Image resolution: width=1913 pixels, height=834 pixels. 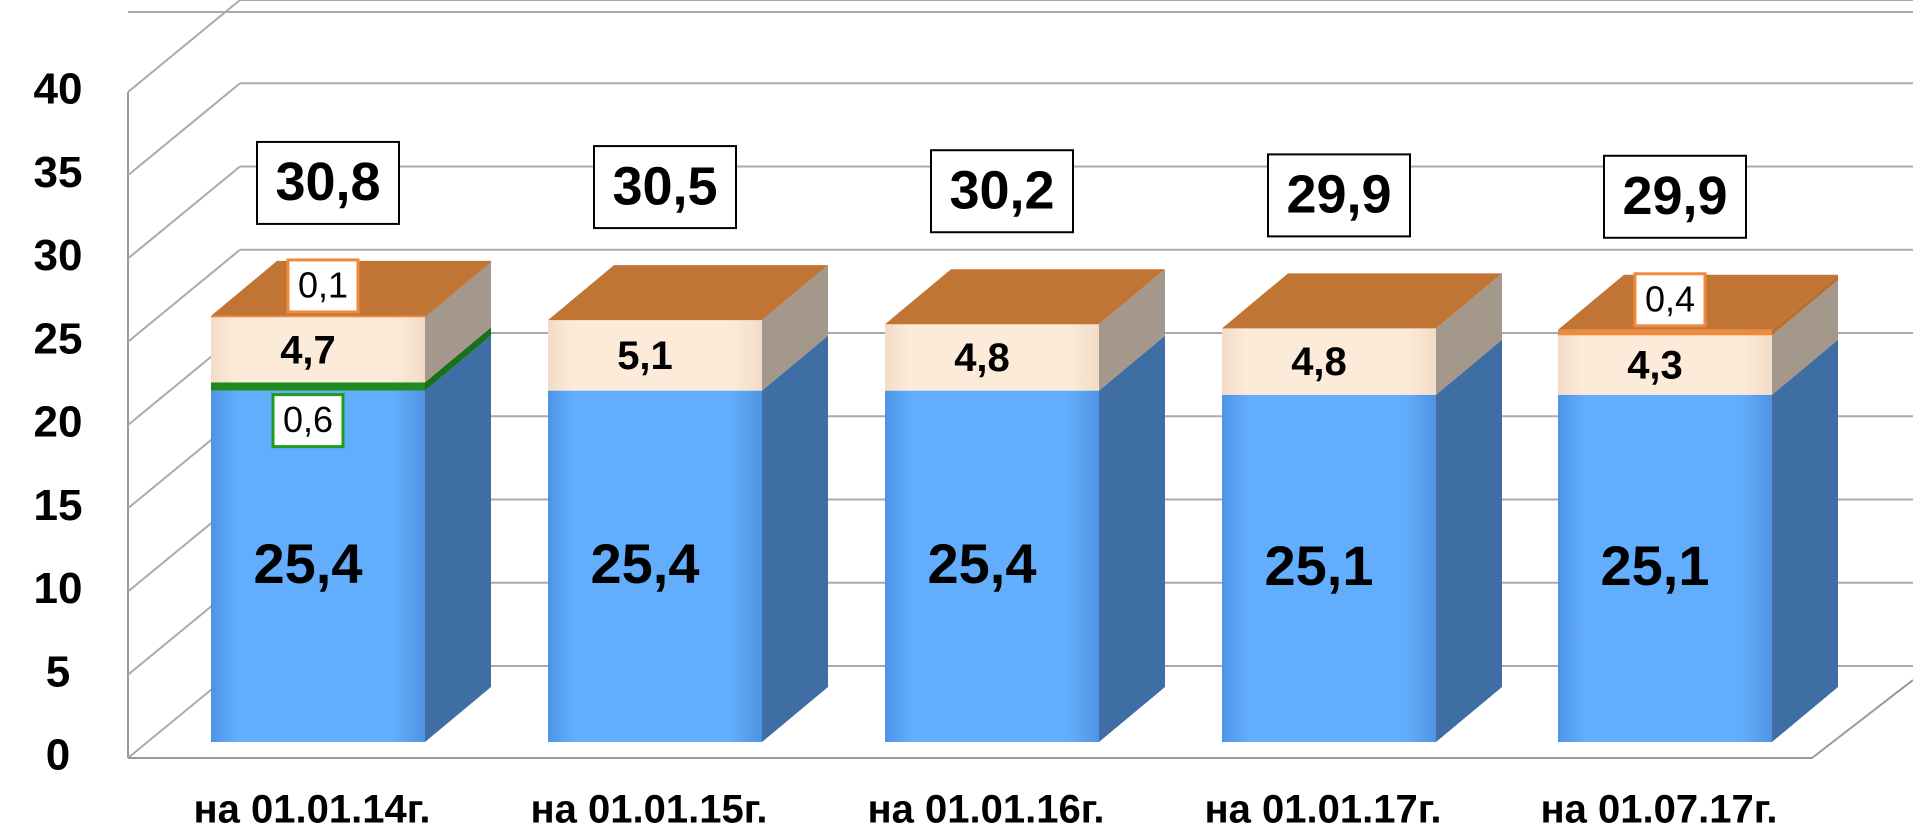 I want to click on x-category-label: на 01.01.15г., so click(x=649, y=810).